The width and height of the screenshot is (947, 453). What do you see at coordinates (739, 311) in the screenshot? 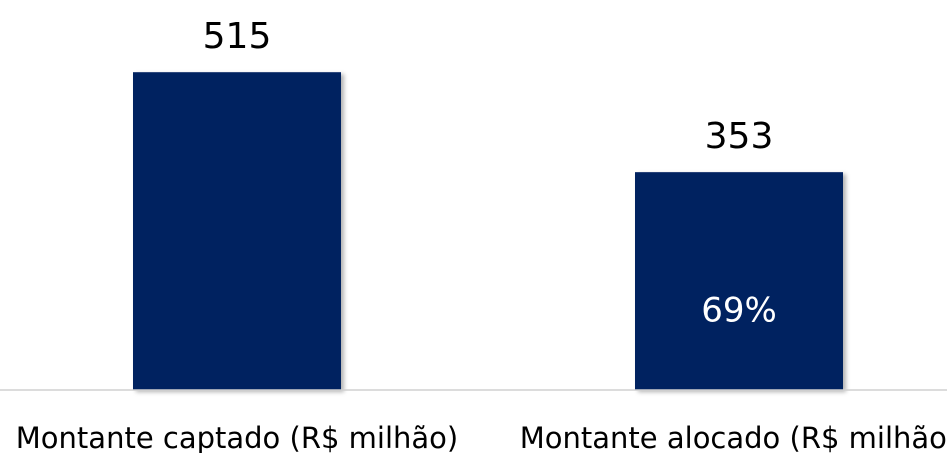
I see `annotation: 69%` at bounding box center [739, 311].